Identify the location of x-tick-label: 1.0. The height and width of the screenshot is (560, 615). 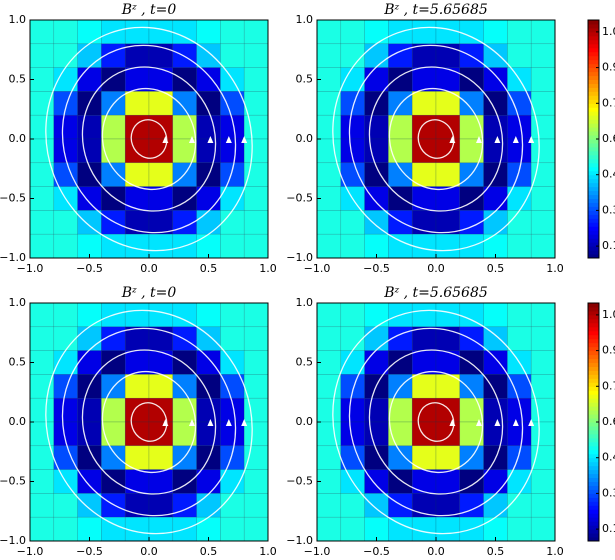
(268, 268).